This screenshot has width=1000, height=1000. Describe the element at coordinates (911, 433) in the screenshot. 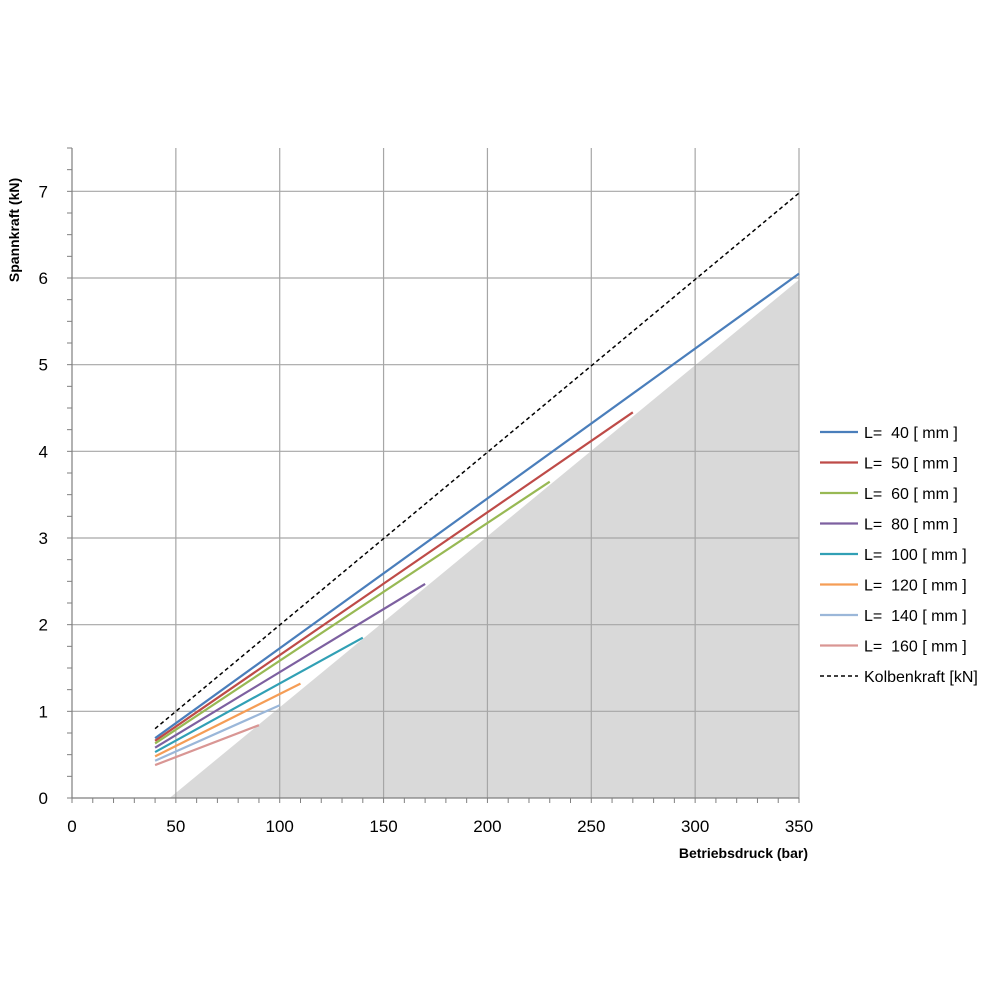

I see `legend-label: L= 40 [ mm ]` at that location.